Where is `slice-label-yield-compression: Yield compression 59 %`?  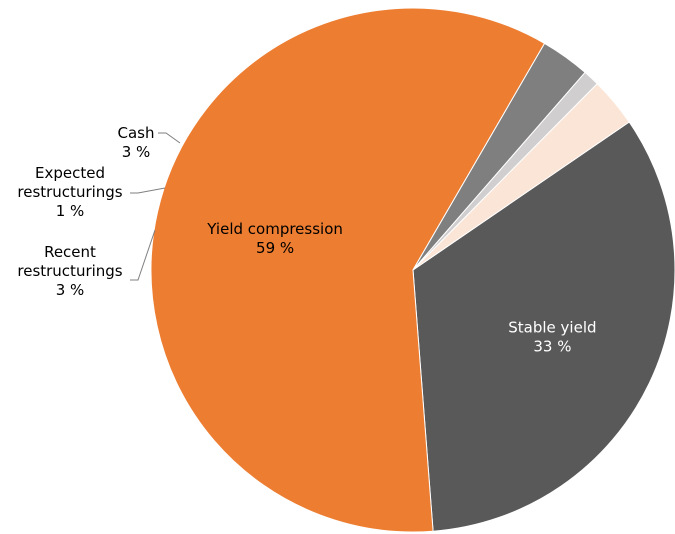
slice-label-yield-compression: Yield compression 59 % is located at coordinates (274, 238).